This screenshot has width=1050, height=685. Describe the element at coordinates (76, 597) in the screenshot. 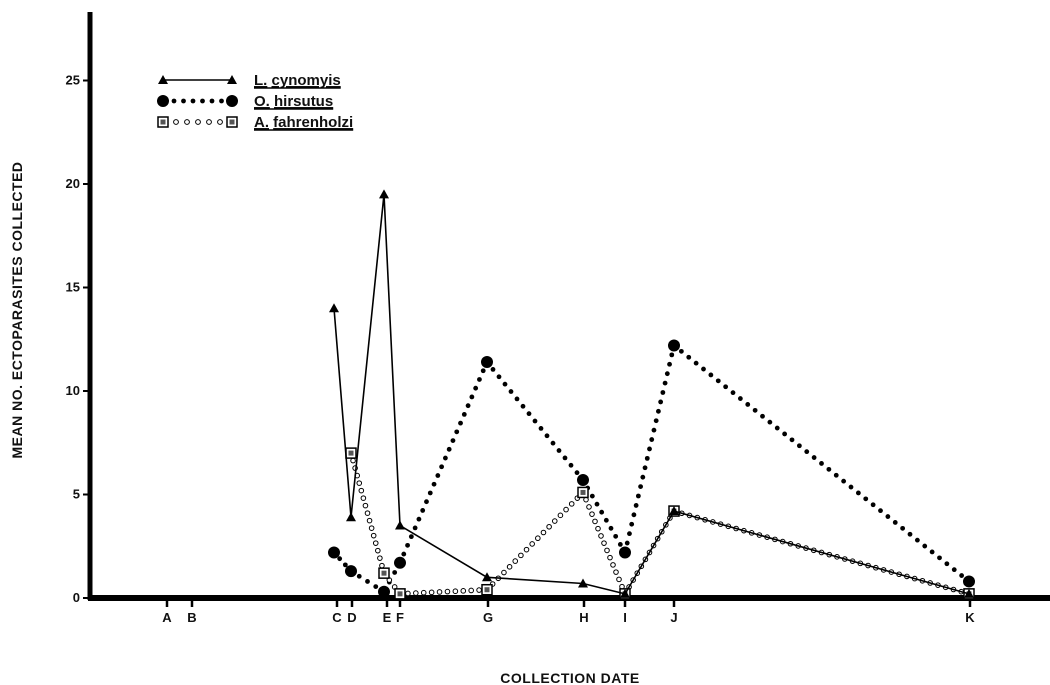

I see `y-tick-label: 0` at that location.